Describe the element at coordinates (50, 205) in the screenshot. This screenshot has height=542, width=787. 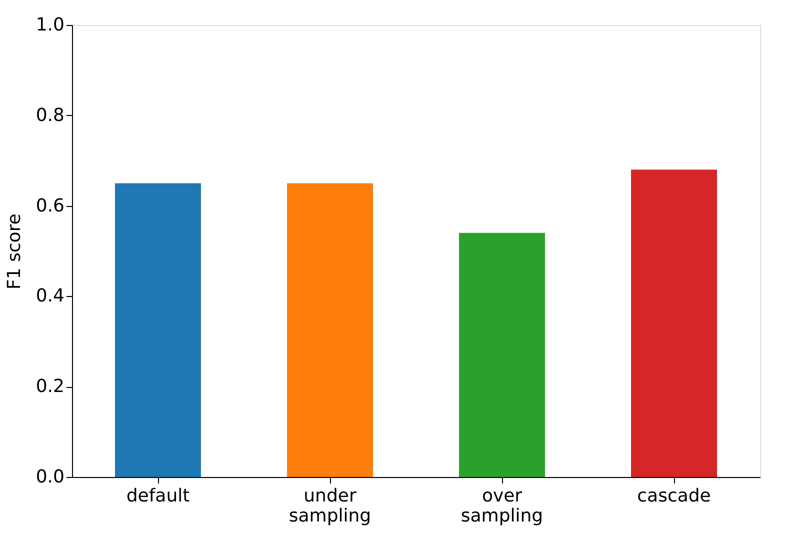
I see `y-tick-label: 0.6` at that location.